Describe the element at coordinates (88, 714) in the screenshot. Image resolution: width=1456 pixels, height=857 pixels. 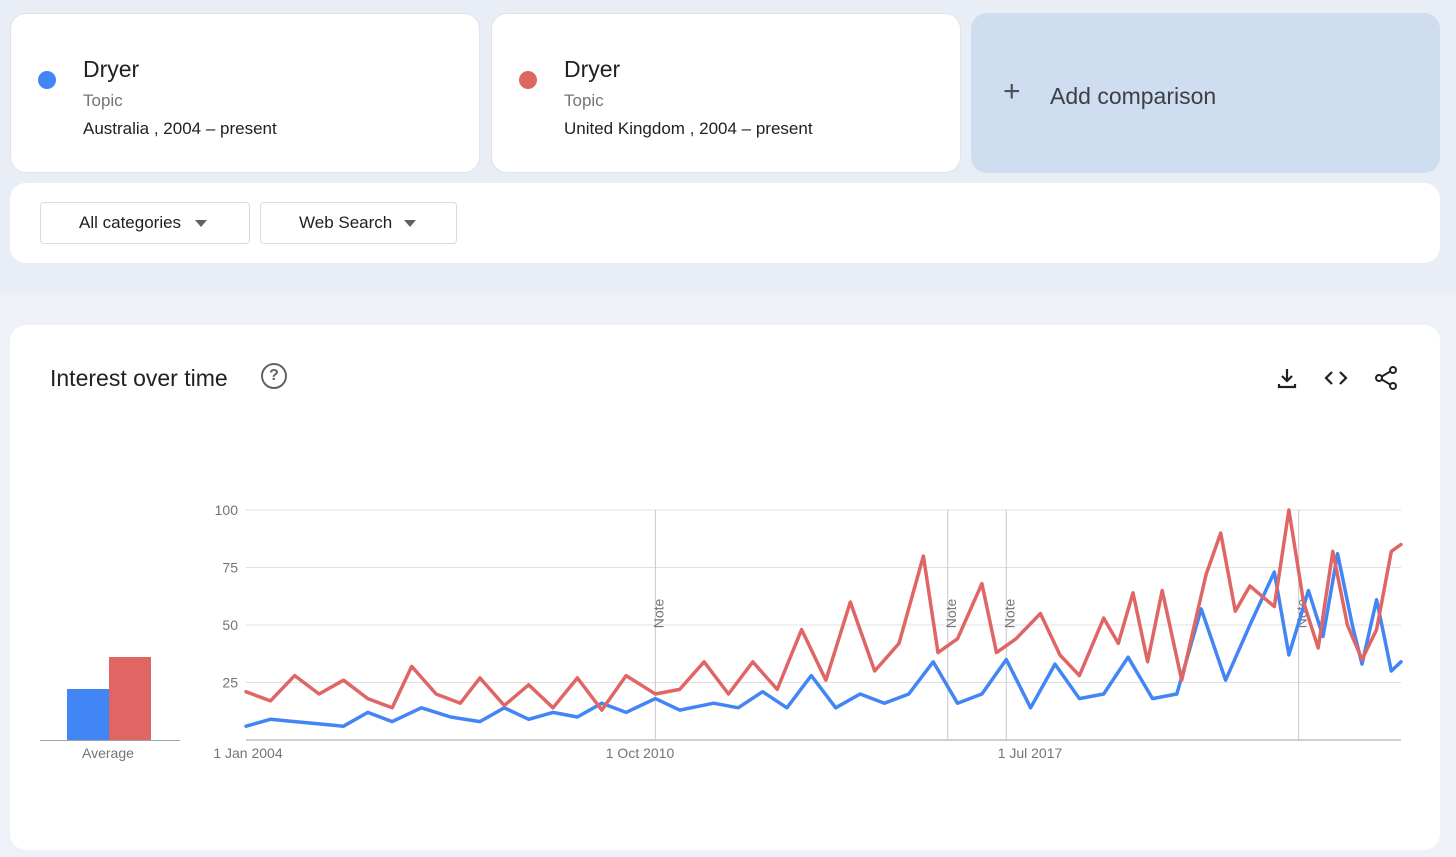
I see `average-bar-australia` at that location.